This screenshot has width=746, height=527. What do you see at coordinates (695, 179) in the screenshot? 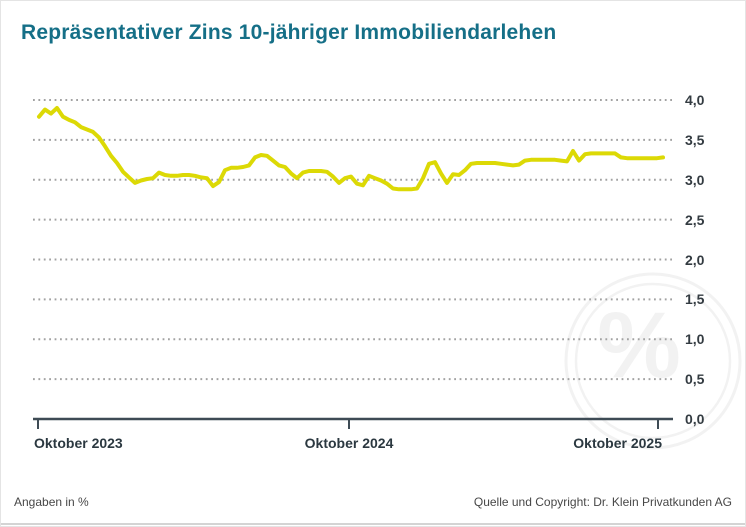
I see `y-axis-label: 3,0` at bounding box center [695, 179].